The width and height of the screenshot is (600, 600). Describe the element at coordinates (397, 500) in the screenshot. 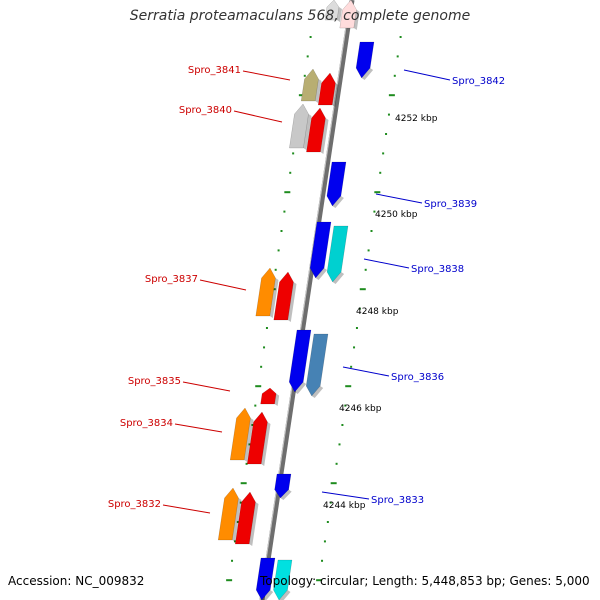

I see `gene-label-right: Spro_3833` at that location.